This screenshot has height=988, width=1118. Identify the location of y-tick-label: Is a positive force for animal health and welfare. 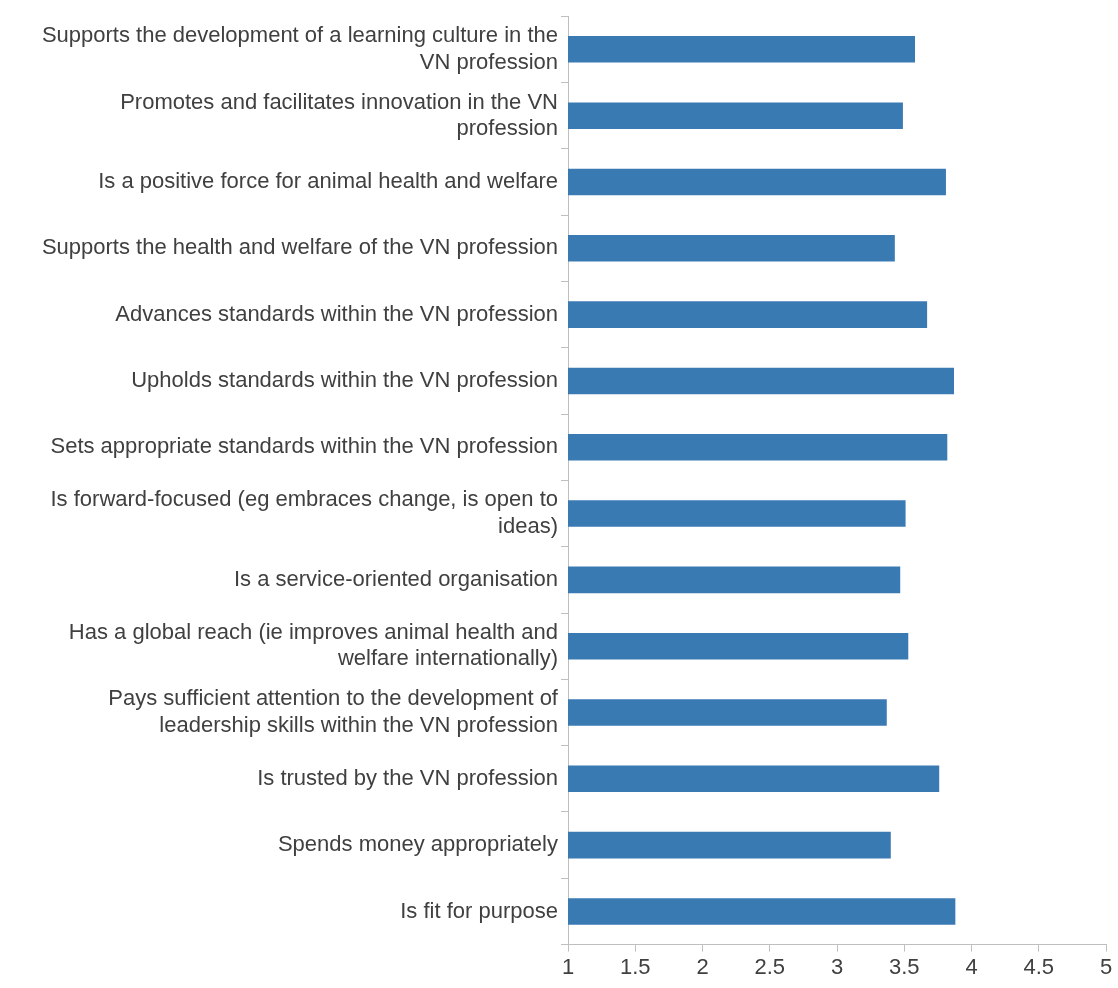
(328, 181).